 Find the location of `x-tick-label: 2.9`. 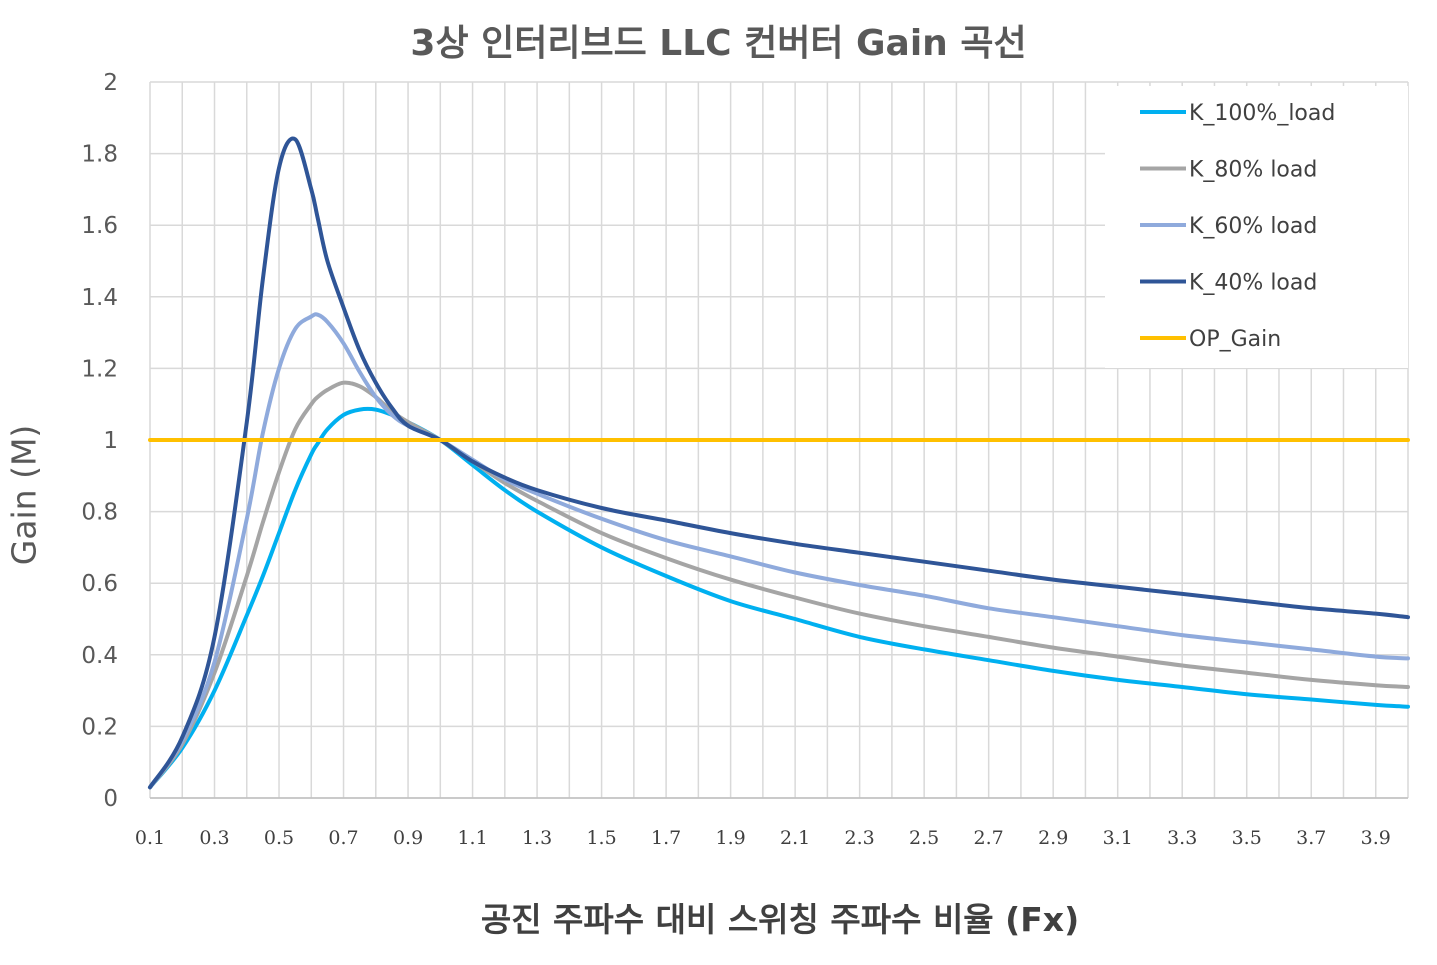

x-tick-label: 2.9 is located at coordinates (1053, 838).